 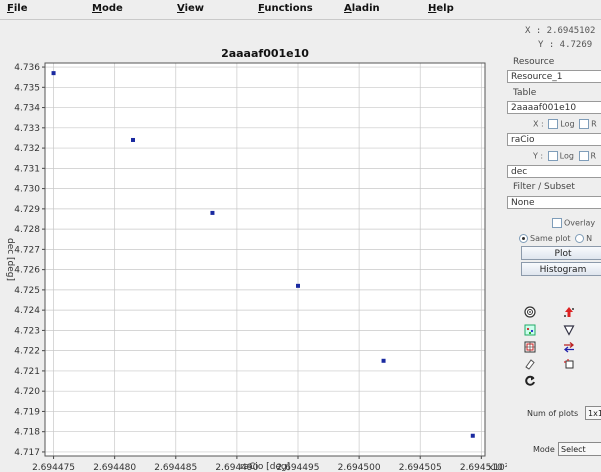 I want to click on menu-bar: File Mode View Functions Aladin Help, so click(x=300, y=10).